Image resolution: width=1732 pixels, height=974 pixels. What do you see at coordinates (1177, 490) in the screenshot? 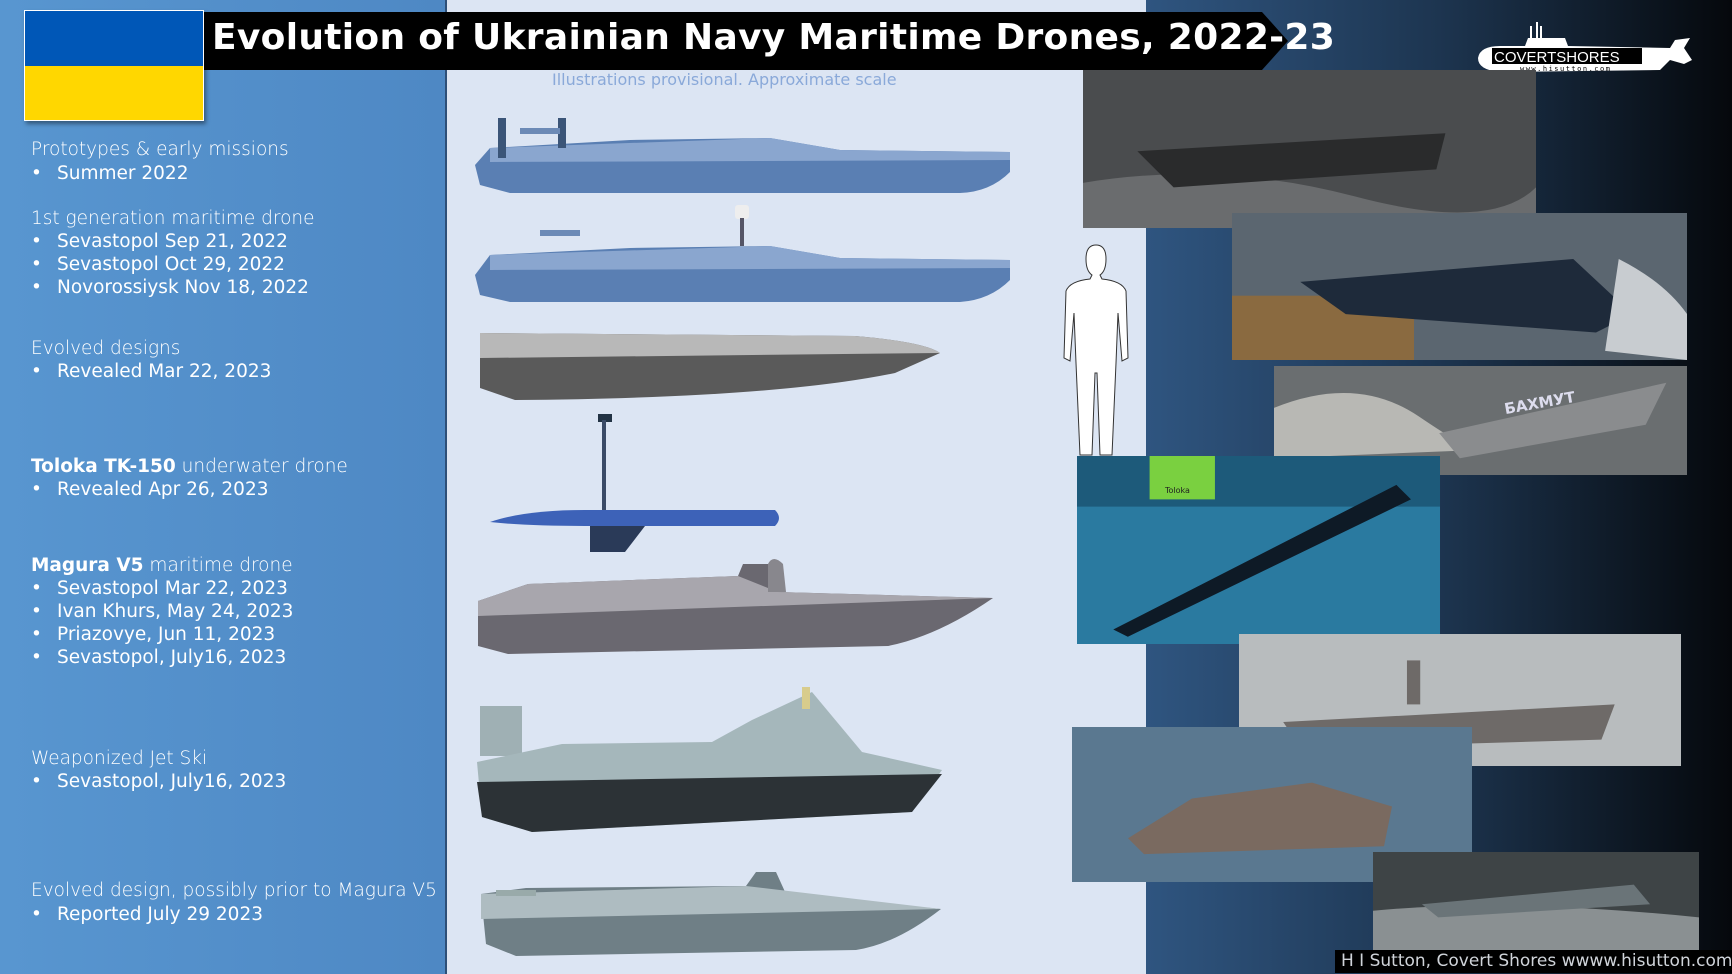
I see `photo-label: Toloka` at bounding box center [1177, 490].